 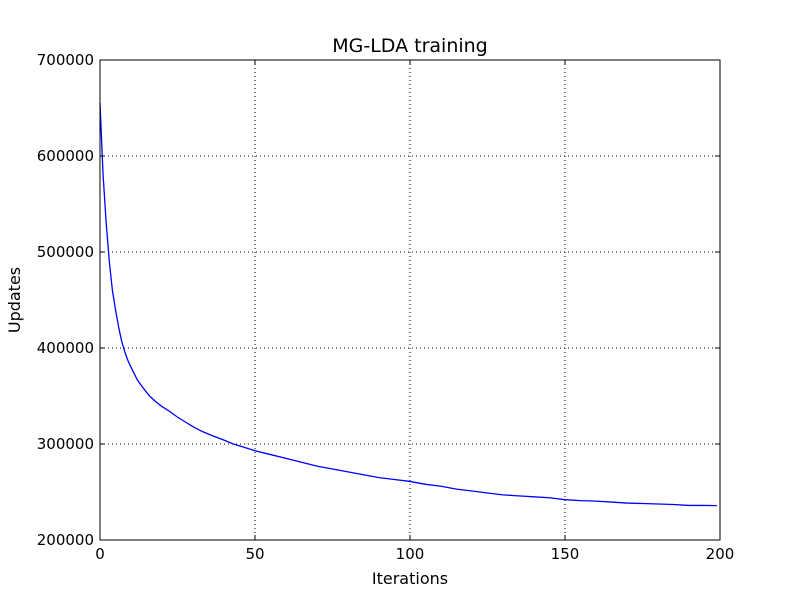 What do you see at coordinates (565, 554) in the screenshot?
I see `x-tick-label: 150` at bounding box center [565, 554].